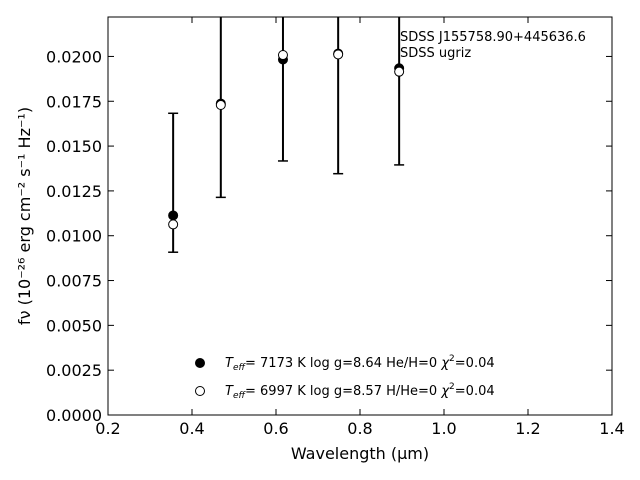  Describe the element at coordinates (275, 428) in the screenshot. I see `x-tick-label-2: 0.6` at that location.